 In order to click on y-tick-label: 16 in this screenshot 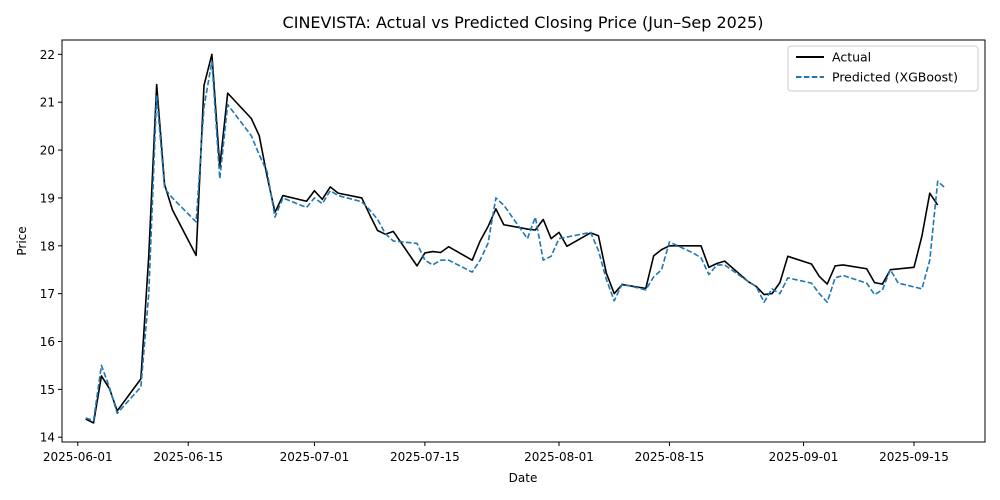, I will do `click(47, 342)`.